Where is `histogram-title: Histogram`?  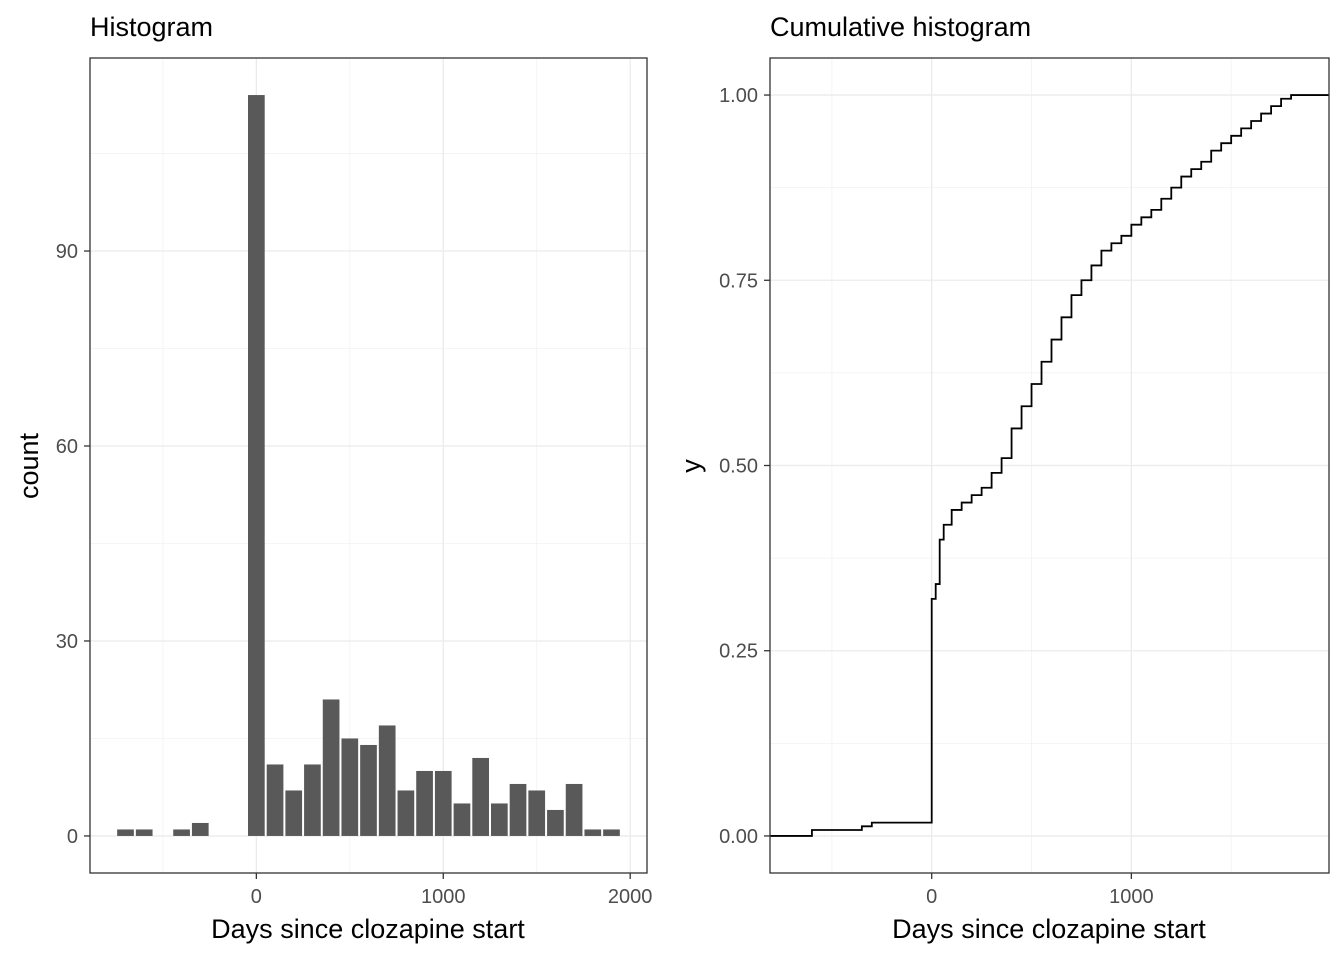 histogram-title: Histogram is located at coordinates (151, 27).